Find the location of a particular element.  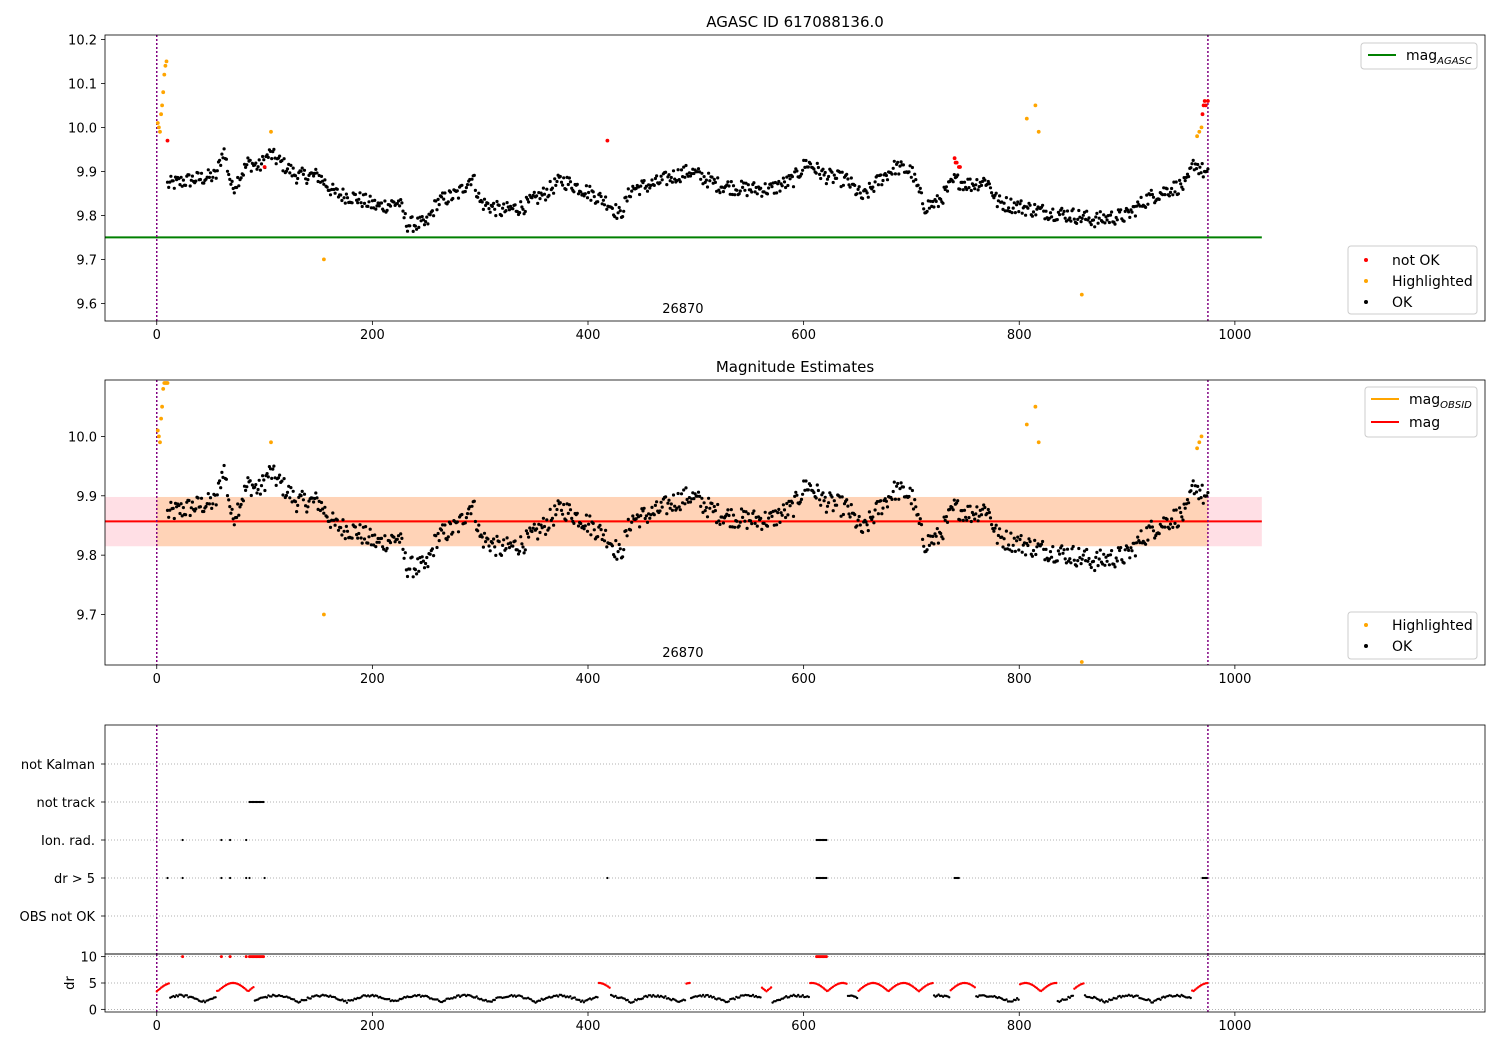

x-tick-label: 400 is located at coordinates (588, 335).